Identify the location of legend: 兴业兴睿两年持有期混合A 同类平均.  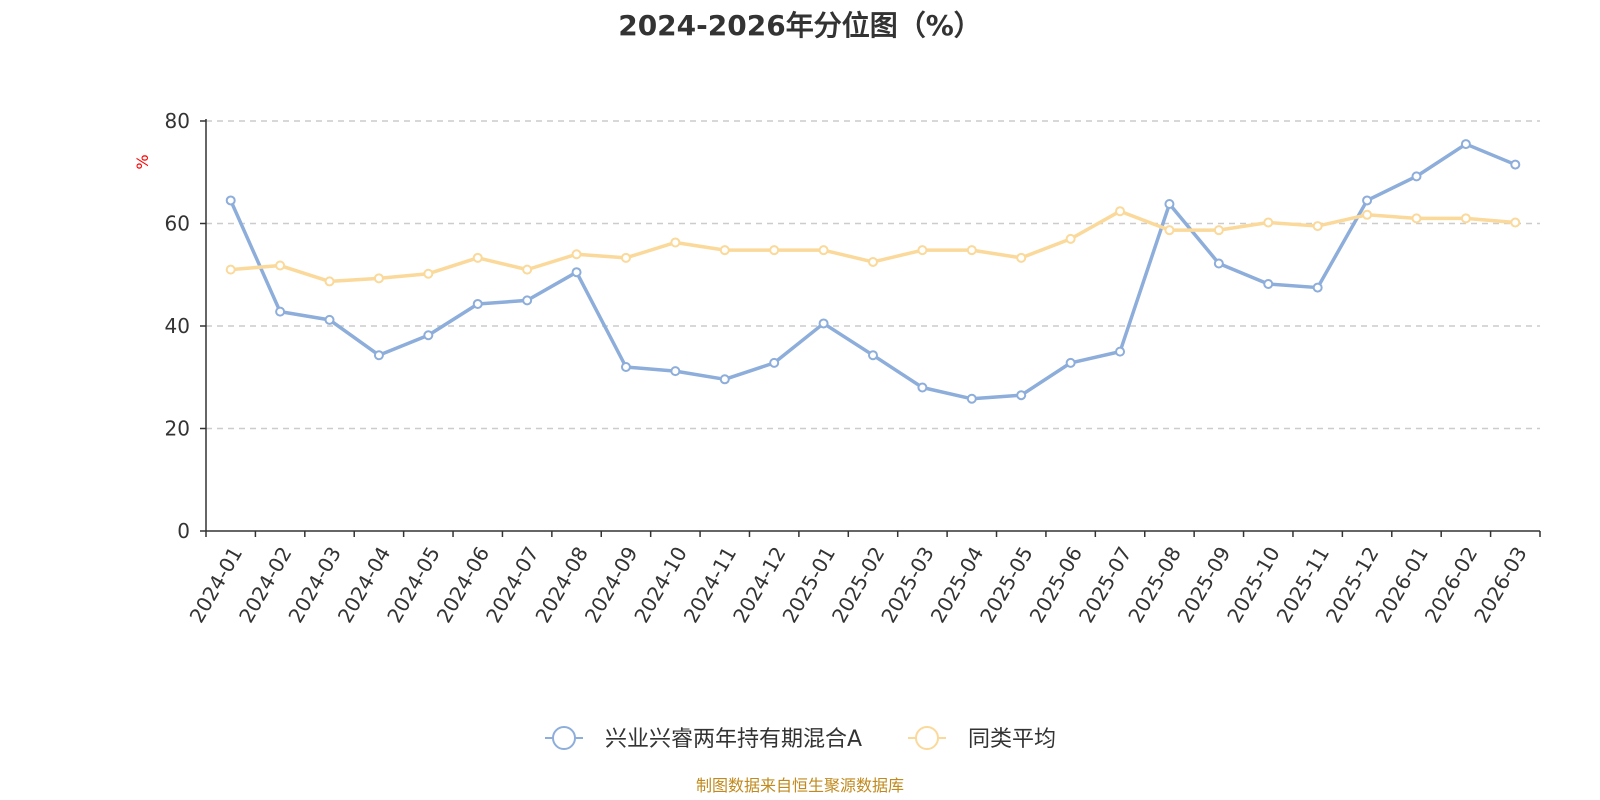
(800, 739).